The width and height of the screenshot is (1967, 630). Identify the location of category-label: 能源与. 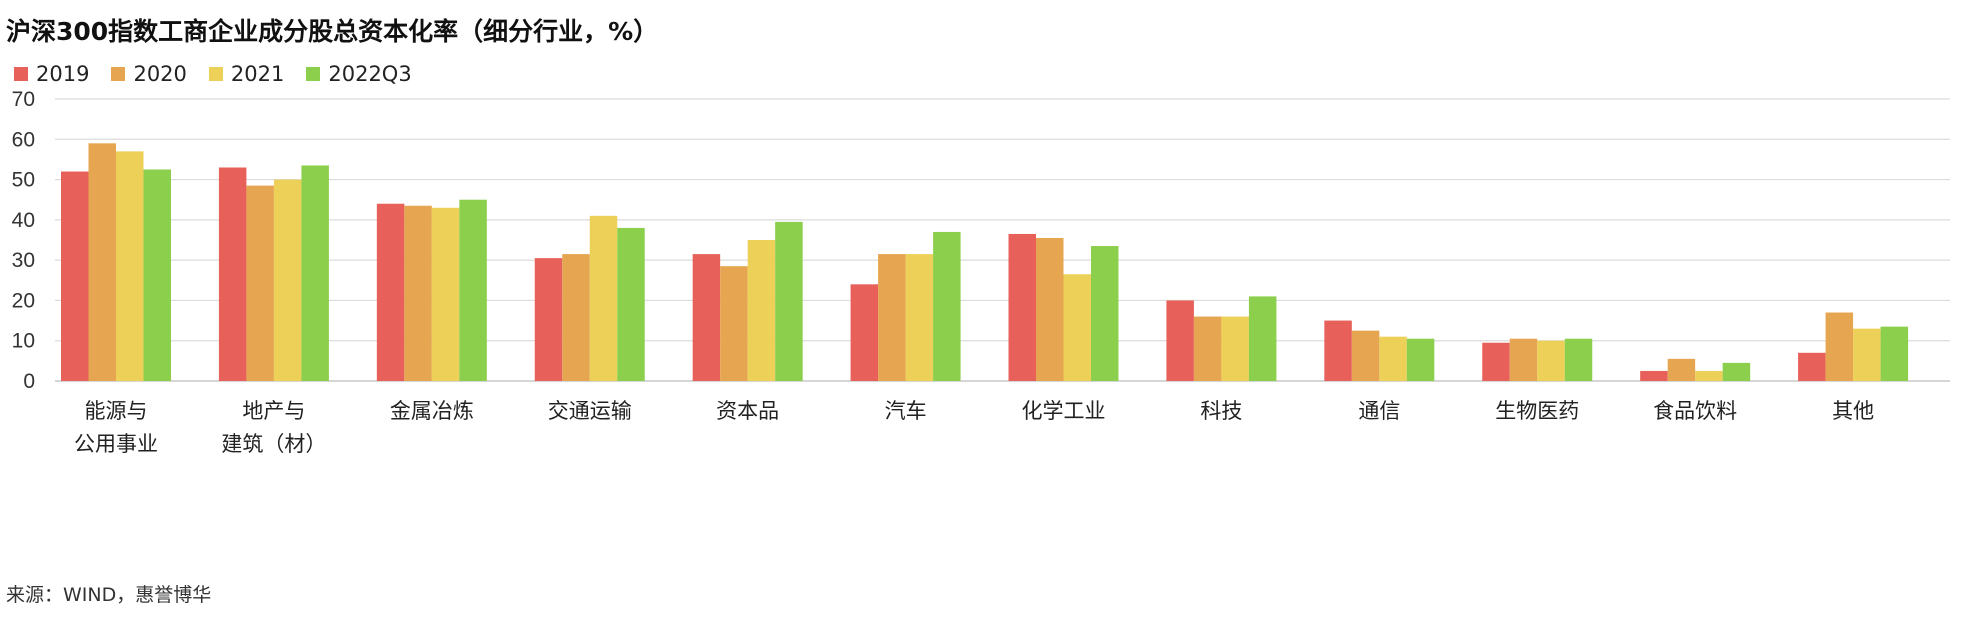
(116, 411).